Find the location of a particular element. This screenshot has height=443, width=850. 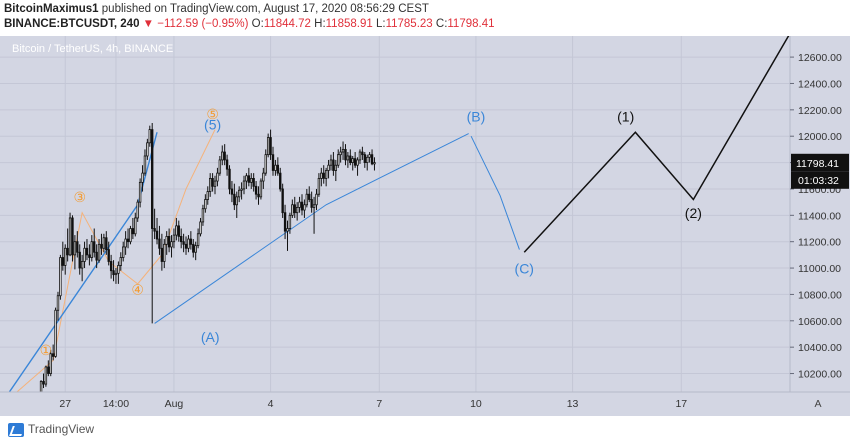

author-name: BitcoinMaximus1 is located at coordinates (51, 9).